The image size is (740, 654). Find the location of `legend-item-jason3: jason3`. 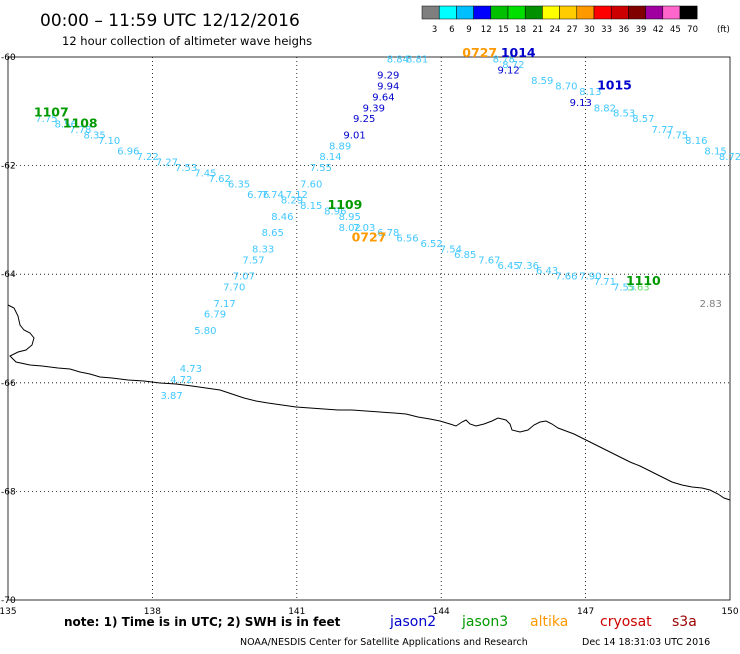

legend-item-jason3: jason3 is located at coordinates (484, 622).